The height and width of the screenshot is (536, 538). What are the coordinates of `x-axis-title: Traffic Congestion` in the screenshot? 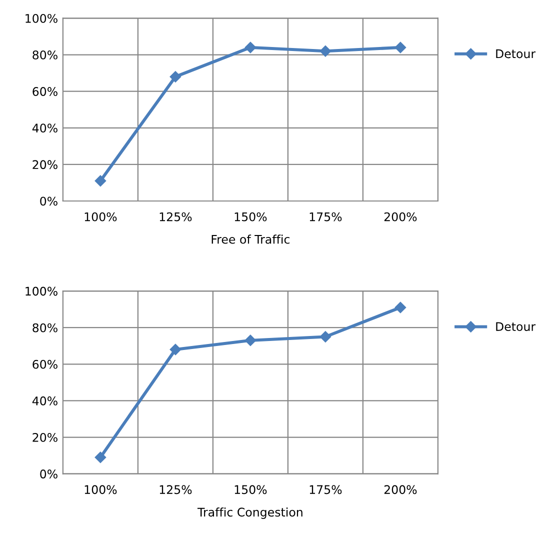 It's located at (249, 513).